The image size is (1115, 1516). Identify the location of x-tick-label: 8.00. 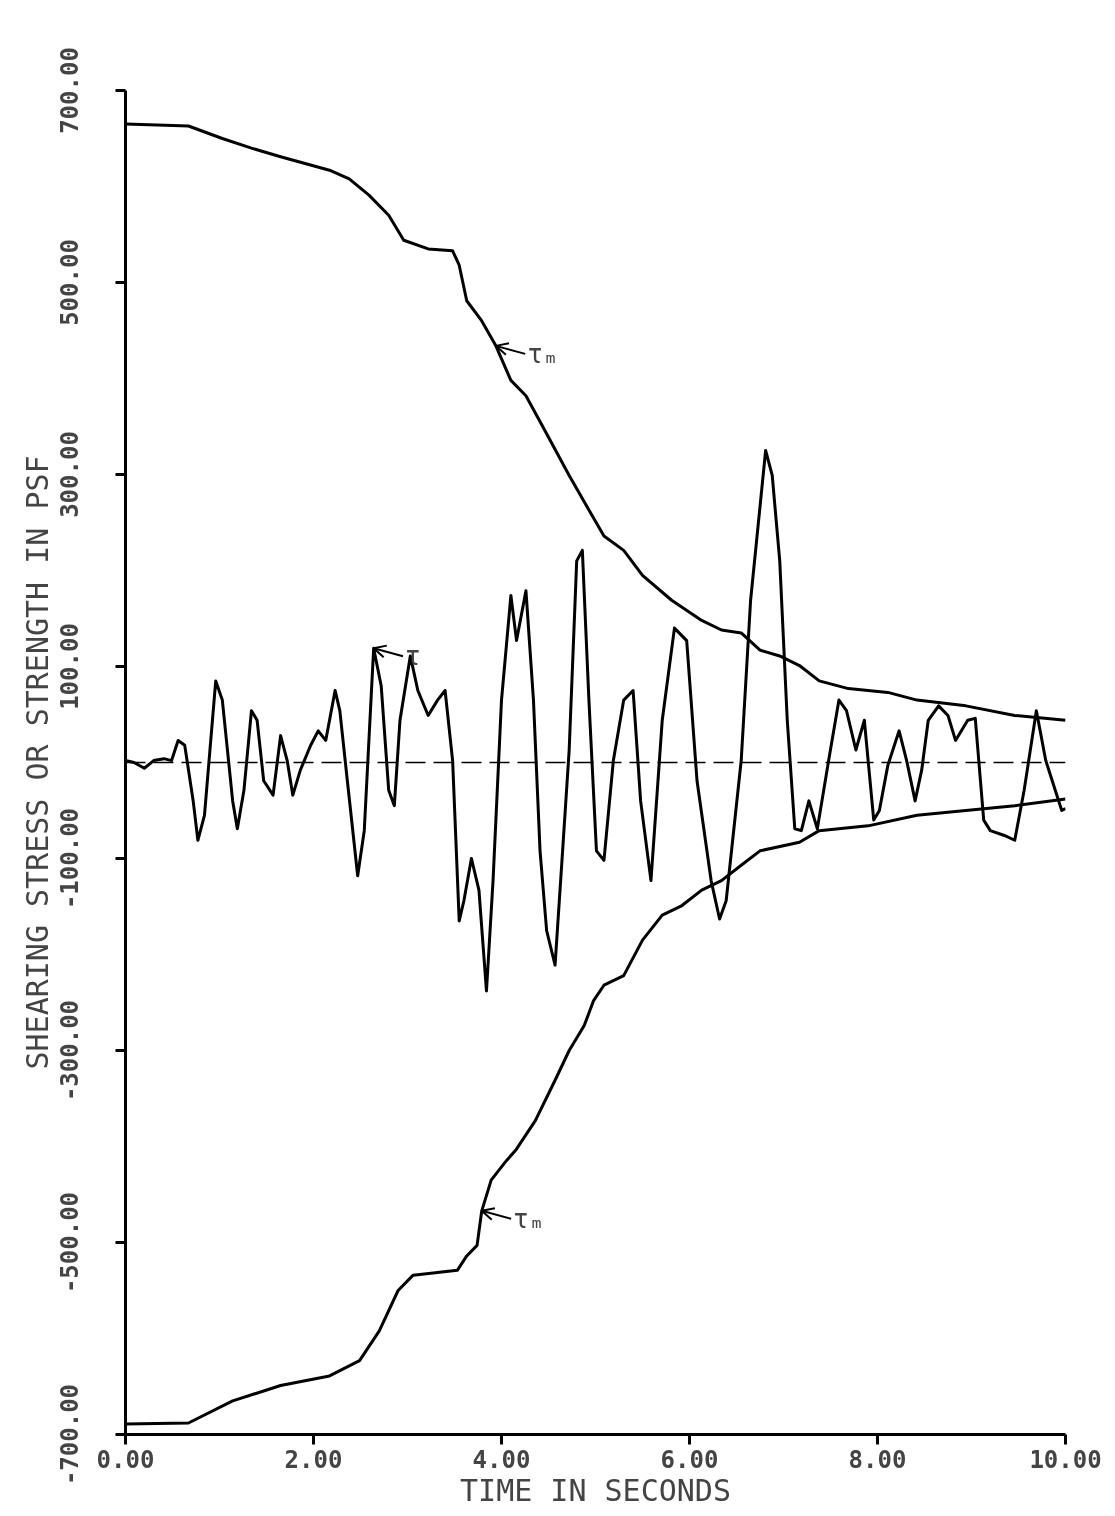
(877, 1459).